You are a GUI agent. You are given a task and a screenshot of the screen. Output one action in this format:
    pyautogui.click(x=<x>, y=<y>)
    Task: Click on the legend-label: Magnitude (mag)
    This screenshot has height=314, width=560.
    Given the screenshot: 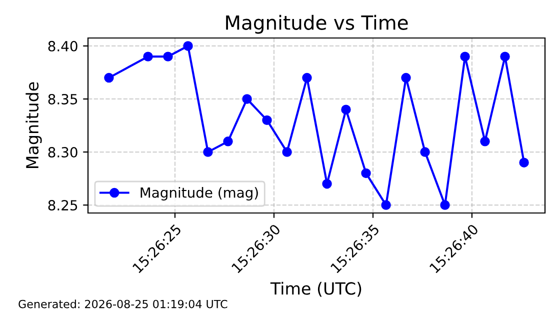 What is the action you would take?
    pyautogui.click(x=199, y=193)
    